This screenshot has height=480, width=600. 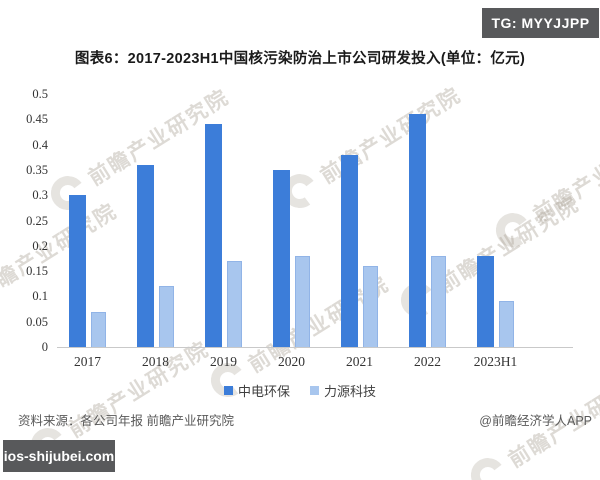 I want to click on legend-label: 中电环保, so click(x=263, y=391).